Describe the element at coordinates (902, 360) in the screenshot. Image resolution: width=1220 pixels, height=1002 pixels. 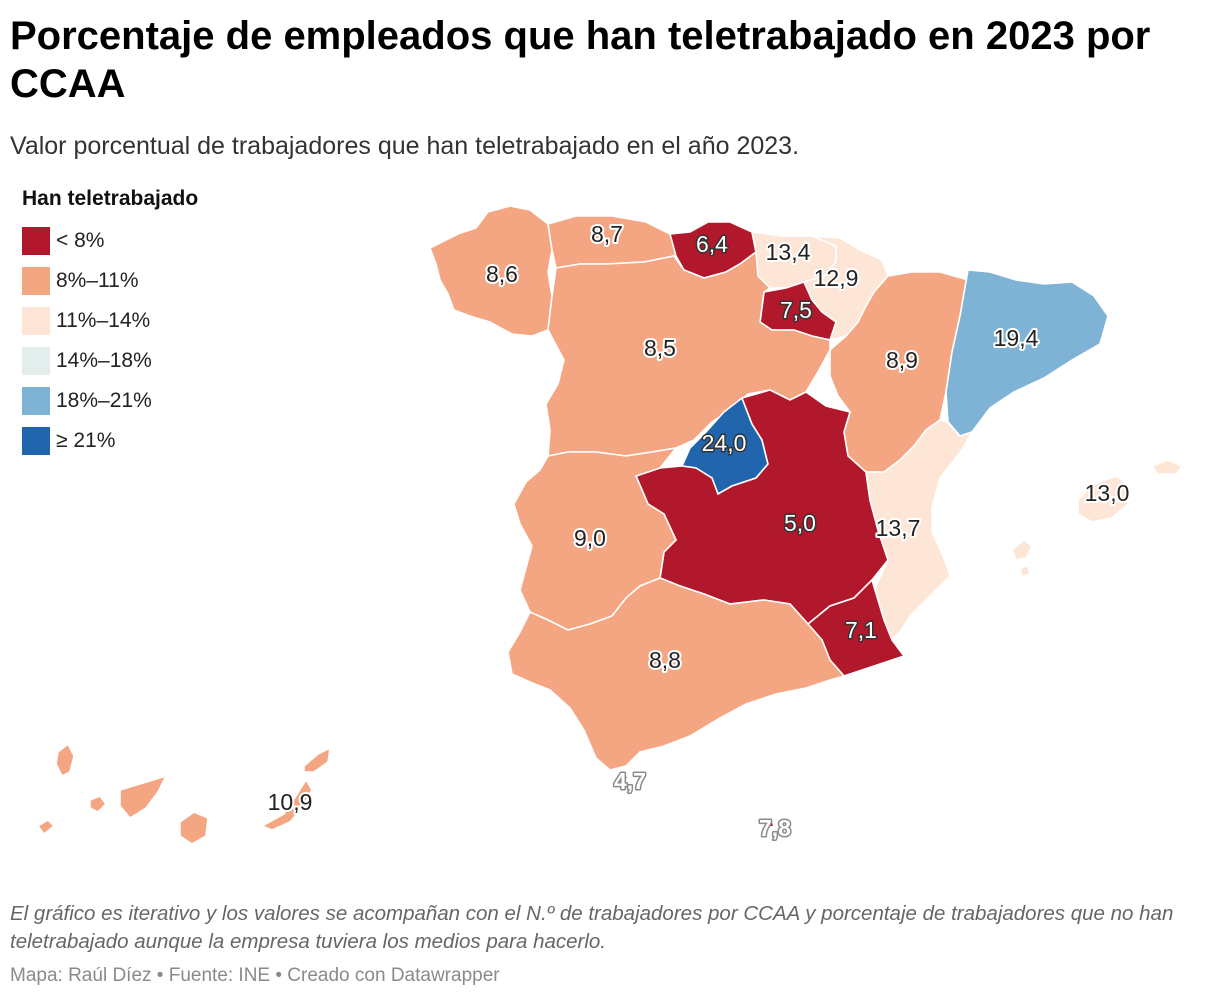
I see `value-label-aragon: 8,9` at that location.